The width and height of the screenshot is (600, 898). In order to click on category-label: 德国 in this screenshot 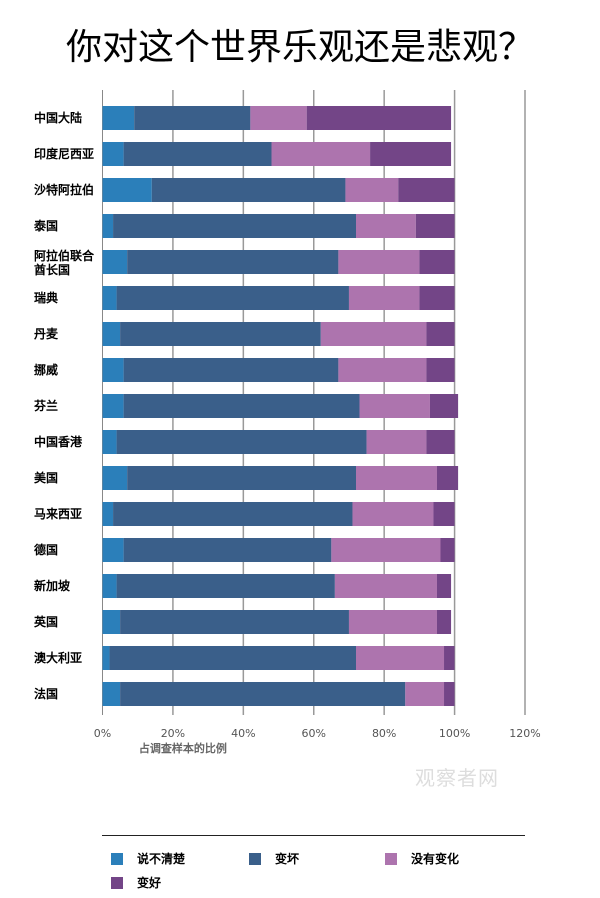, I will do `click(46, 549)`.